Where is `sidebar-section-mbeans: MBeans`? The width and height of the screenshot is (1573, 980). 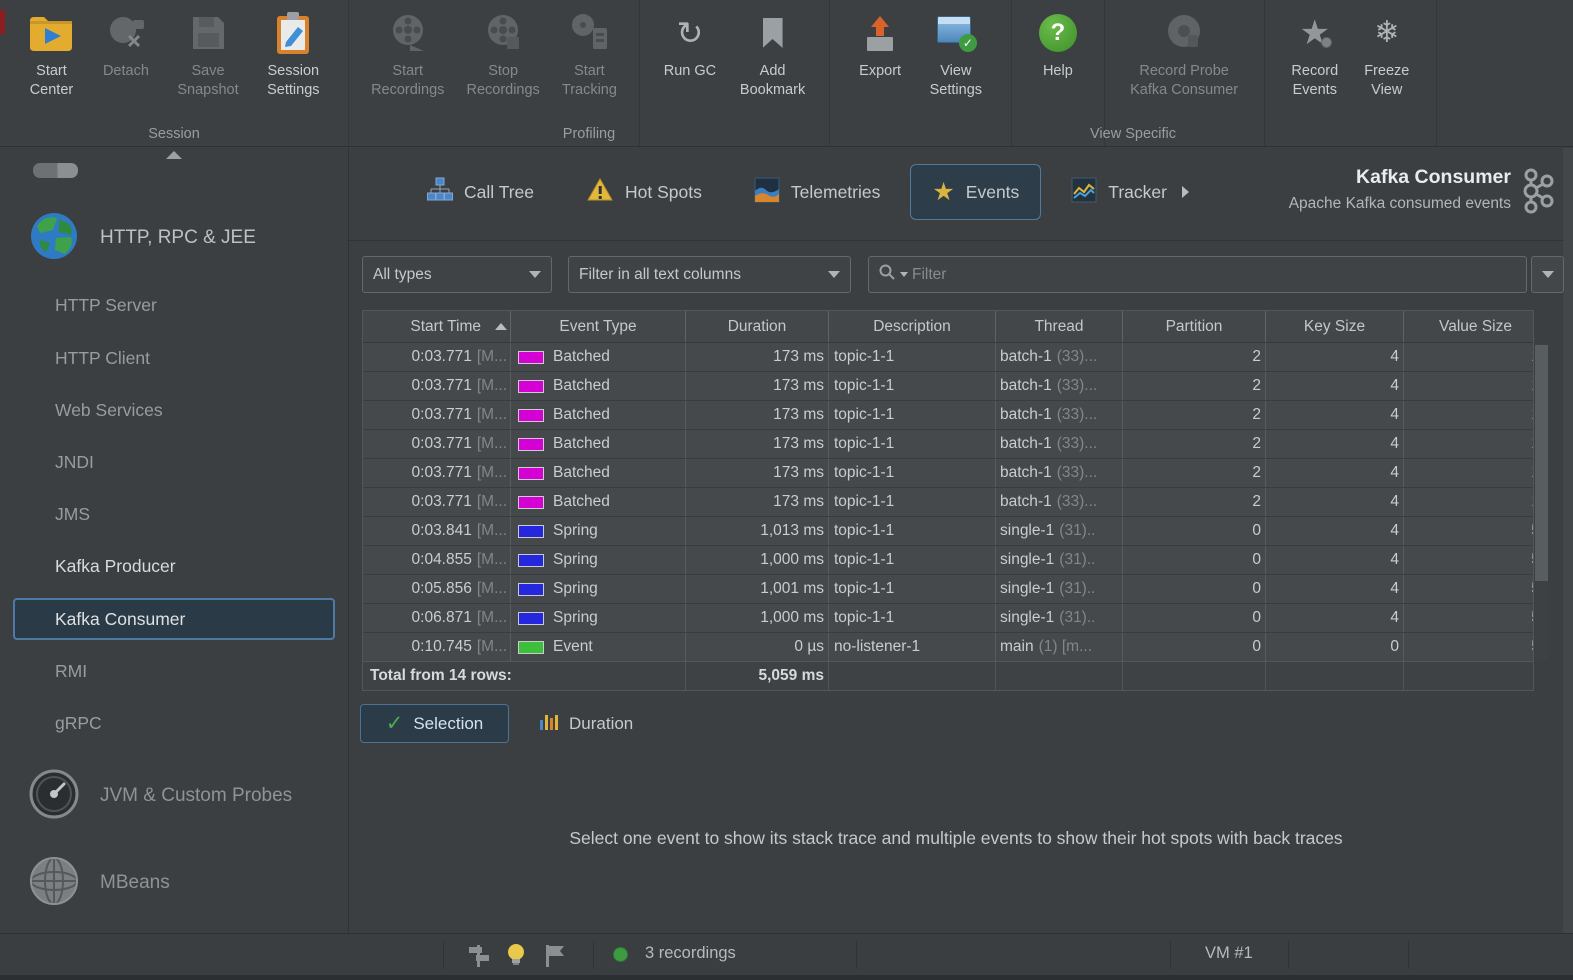
sidebar-section-mbeans: MBeans is located at coordinates (174, 883).